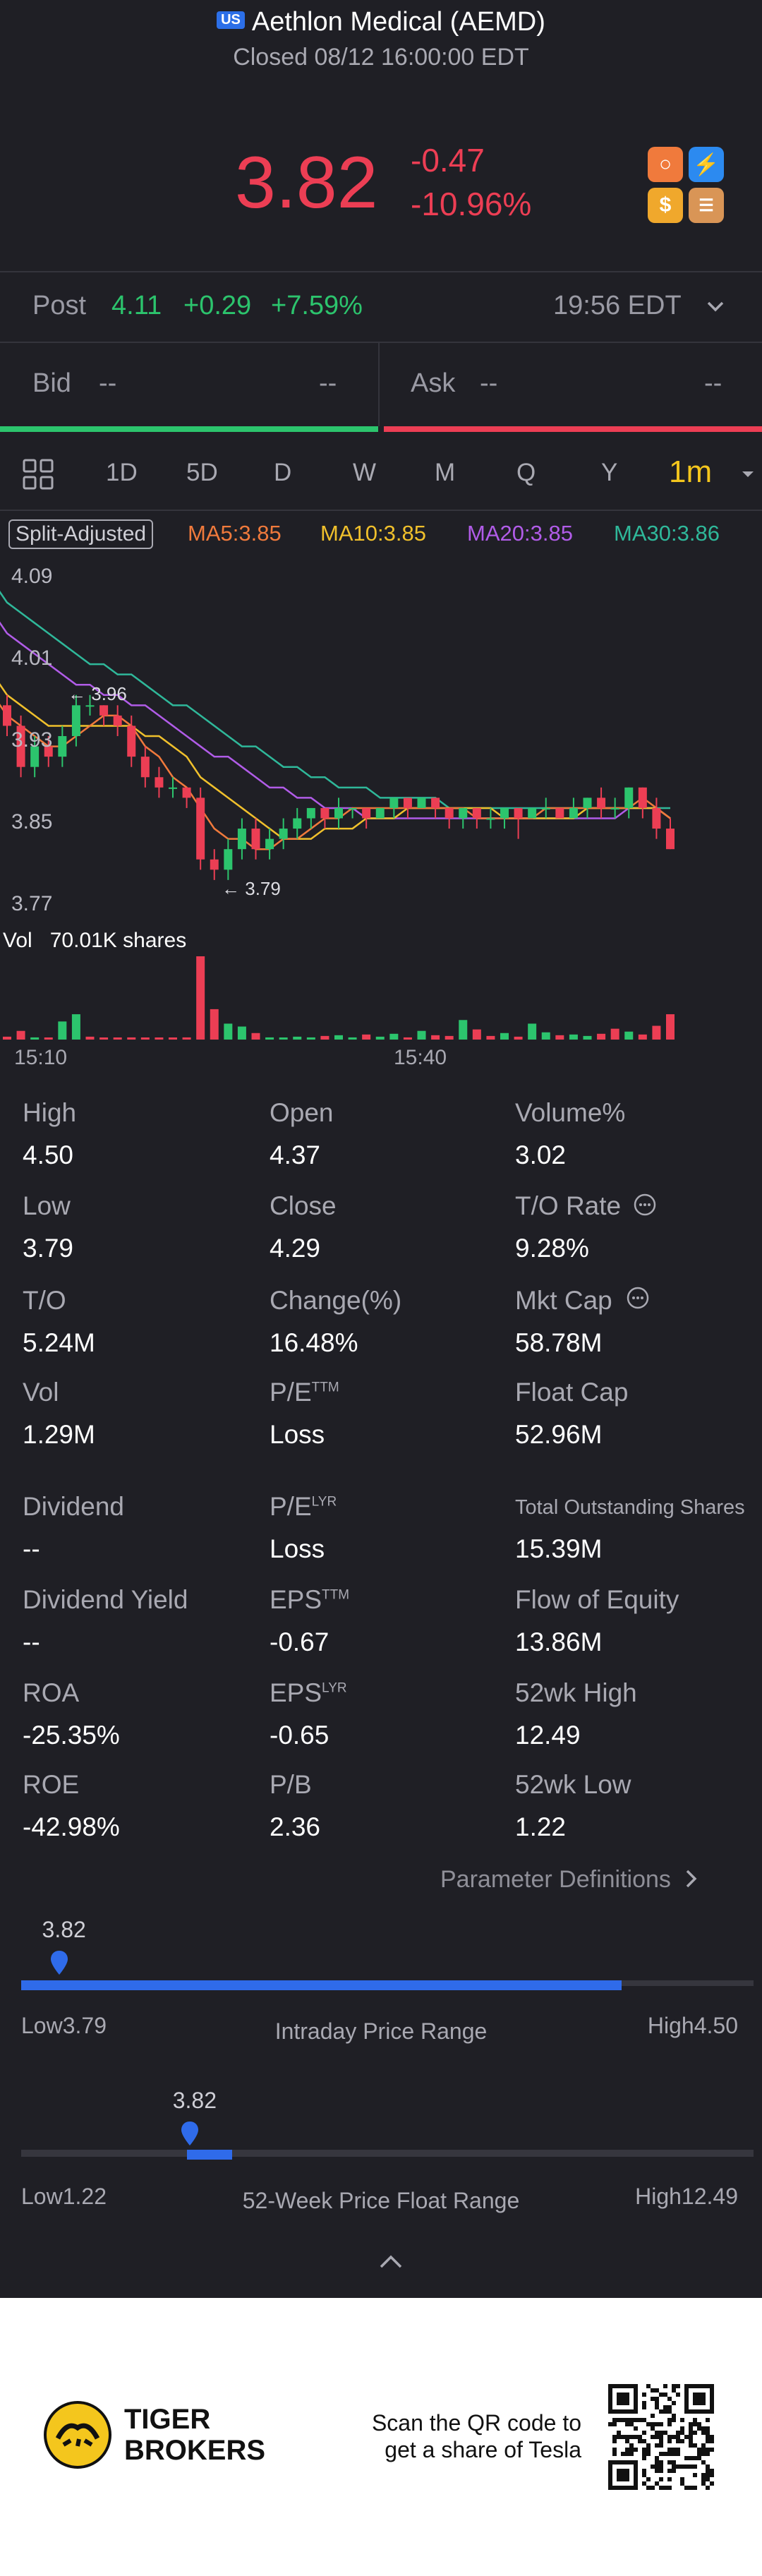  I want to click on stat-label: P/ELYR, so click(303, 1507).